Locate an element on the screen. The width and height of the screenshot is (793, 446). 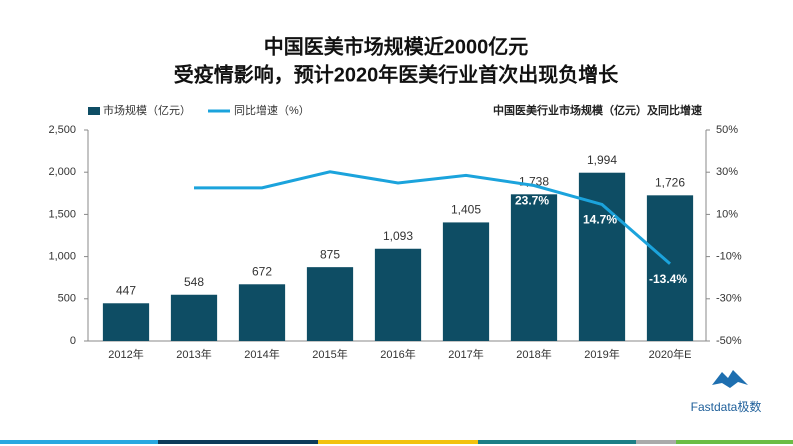
line-value-label: -13.4% is located at coordinates (668, 279).